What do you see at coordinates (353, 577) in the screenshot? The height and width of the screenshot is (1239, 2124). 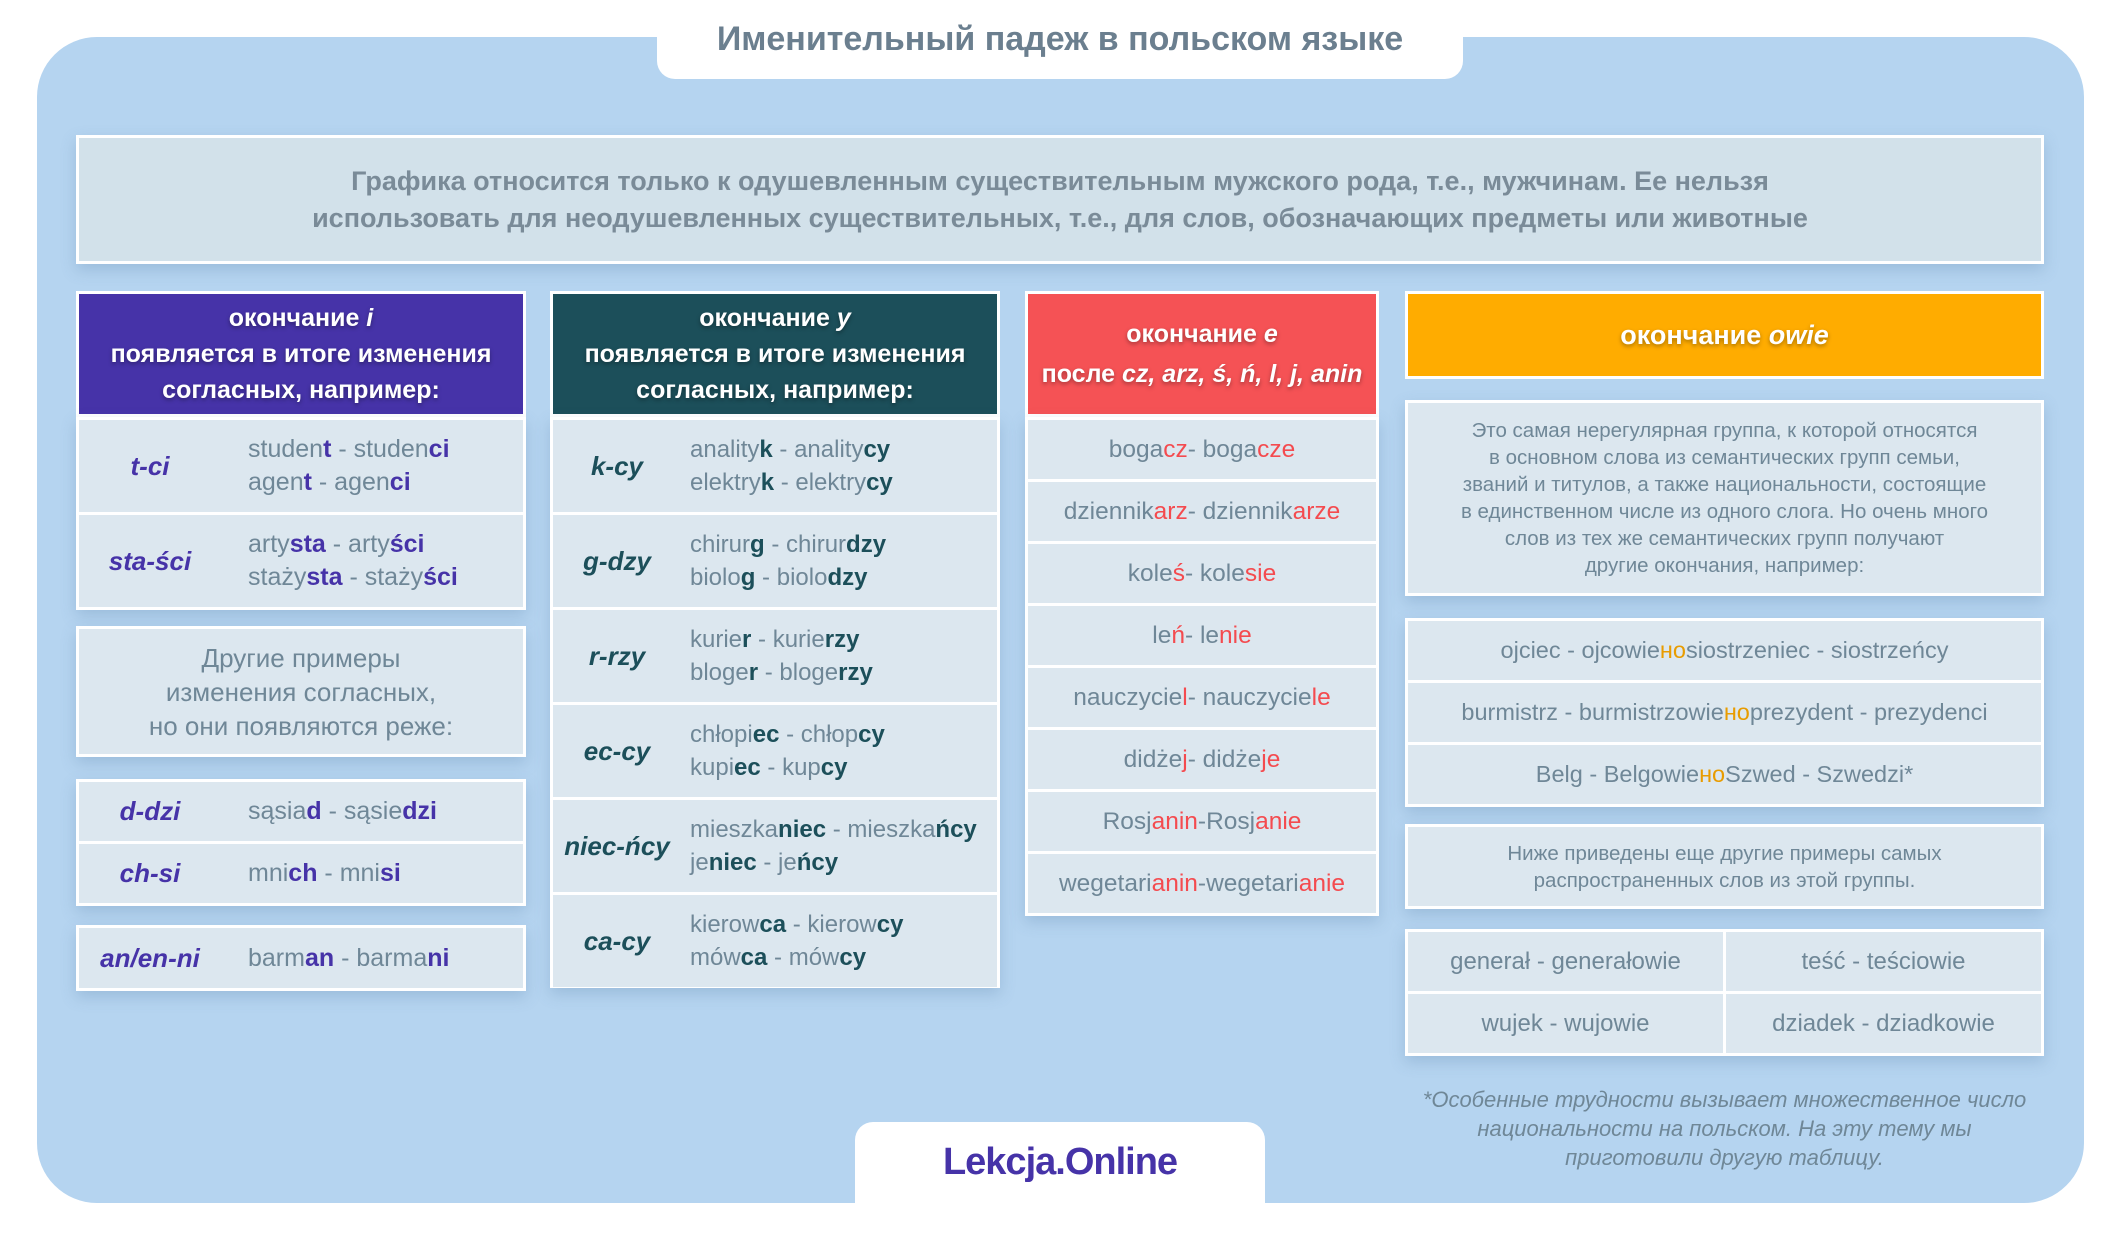 I see `example-line: stażysta - stażyści` at bounding box center [353, 577].